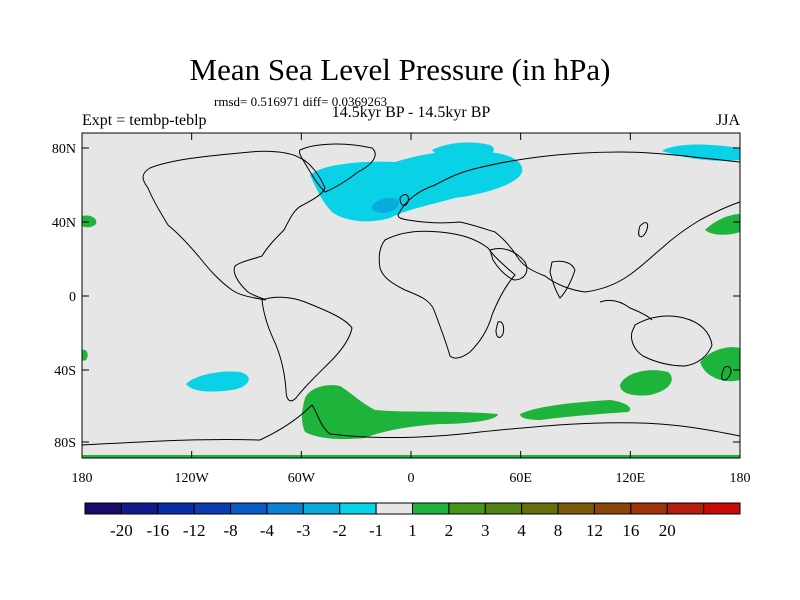 The width and height of the screenshot is (800, 600). Describe the element at coordinates (630, 530) in the screenshot. I see `colorbar-label: 16` at that location.